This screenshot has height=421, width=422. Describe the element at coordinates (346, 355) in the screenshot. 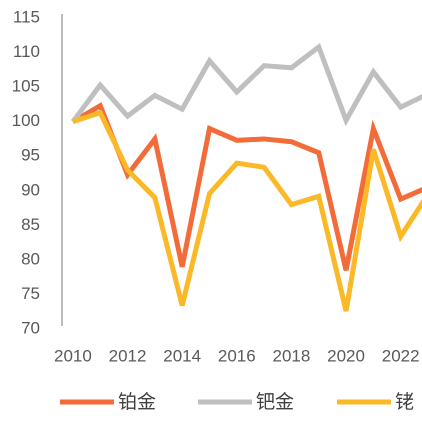

I see `x-tick-label: 2020` at that location.